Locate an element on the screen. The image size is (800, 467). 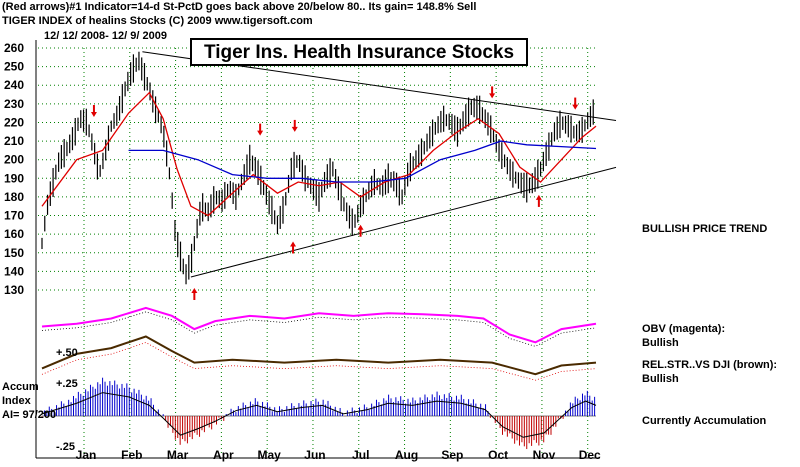
y-tick-label: 210 is located at coordinates (14, 141).